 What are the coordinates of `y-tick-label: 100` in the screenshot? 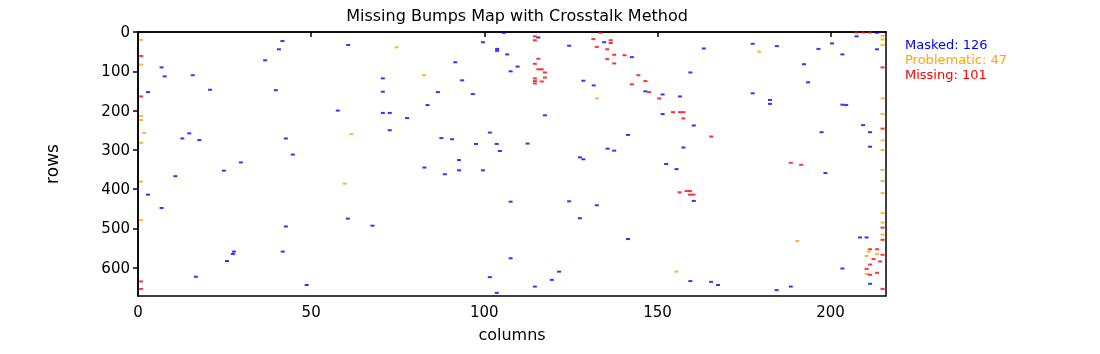 It's located at (115, 71).